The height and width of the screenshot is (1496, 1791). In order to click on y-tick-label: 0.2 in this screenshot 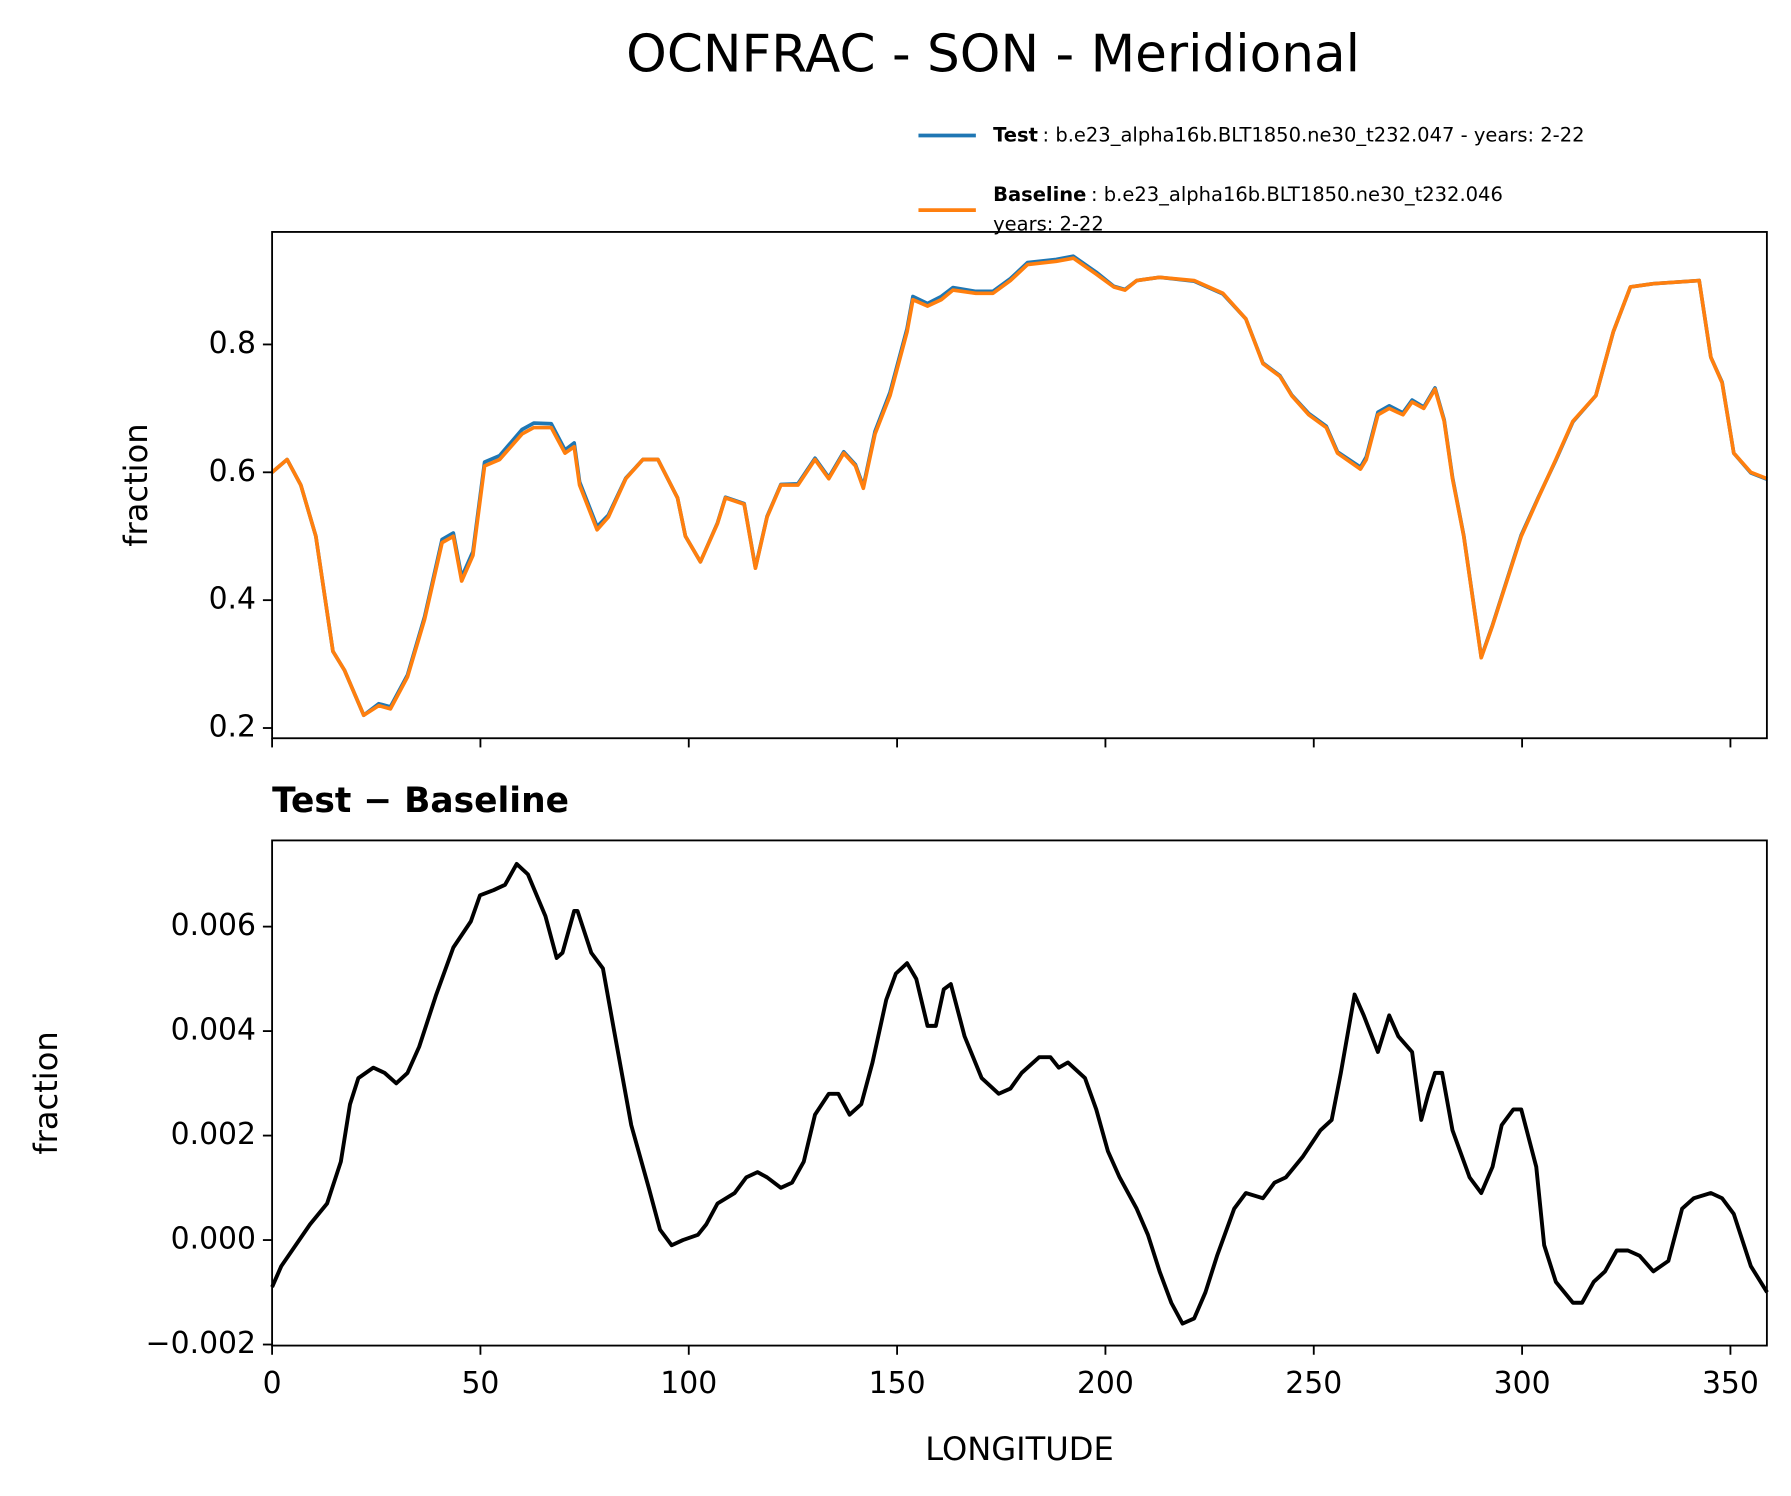, I will do `click(232, 727)`.